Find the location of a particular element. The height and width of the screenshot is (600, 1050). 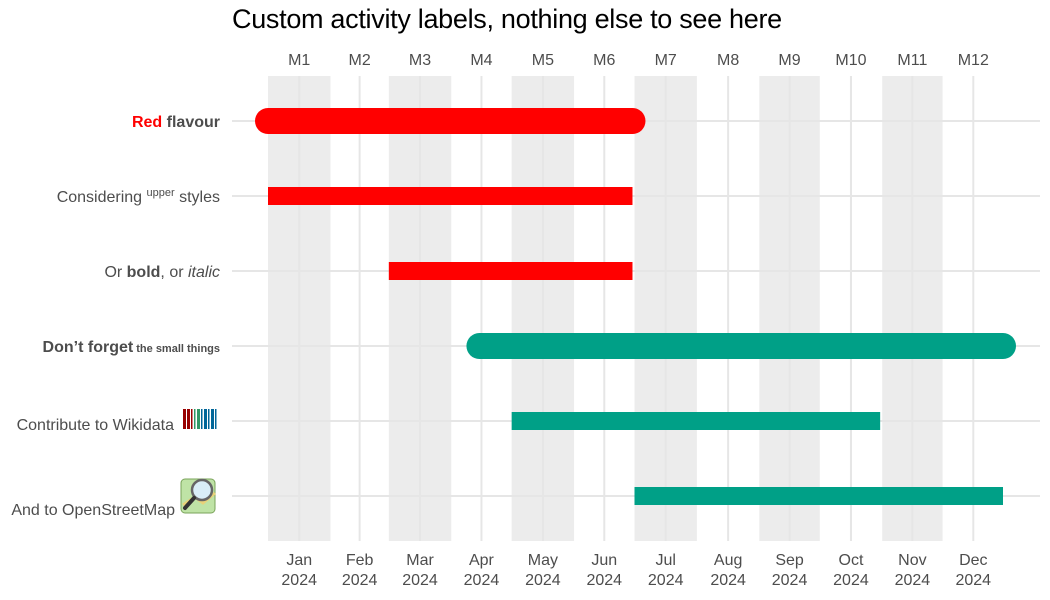

bottom-axis-month-label: Dec is located at coordinates (973, 560).